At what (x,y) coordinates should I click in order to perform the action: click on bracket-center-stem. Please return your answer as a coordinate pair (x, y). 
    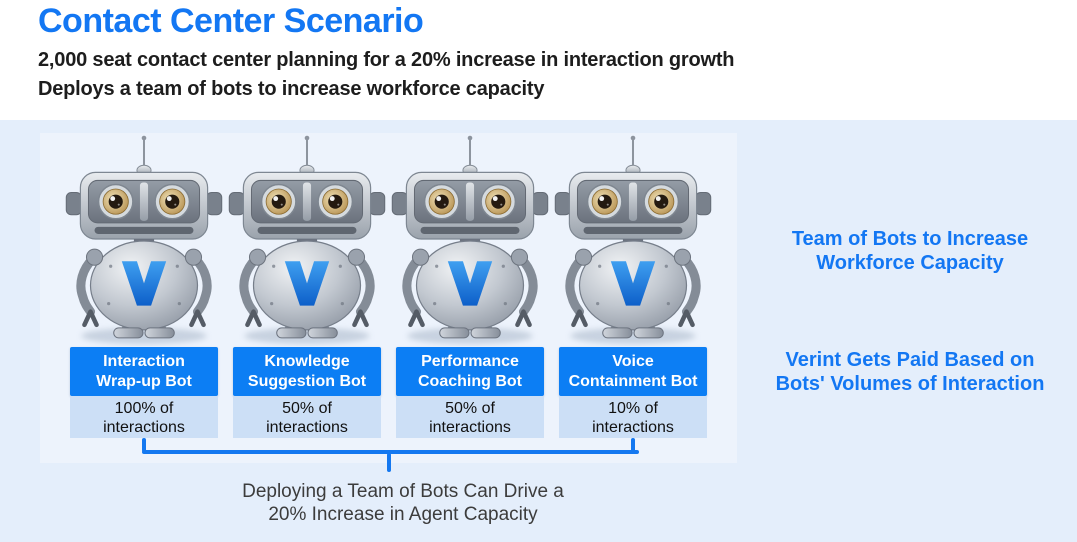
    Looking at the image, I should click on (389, 462).